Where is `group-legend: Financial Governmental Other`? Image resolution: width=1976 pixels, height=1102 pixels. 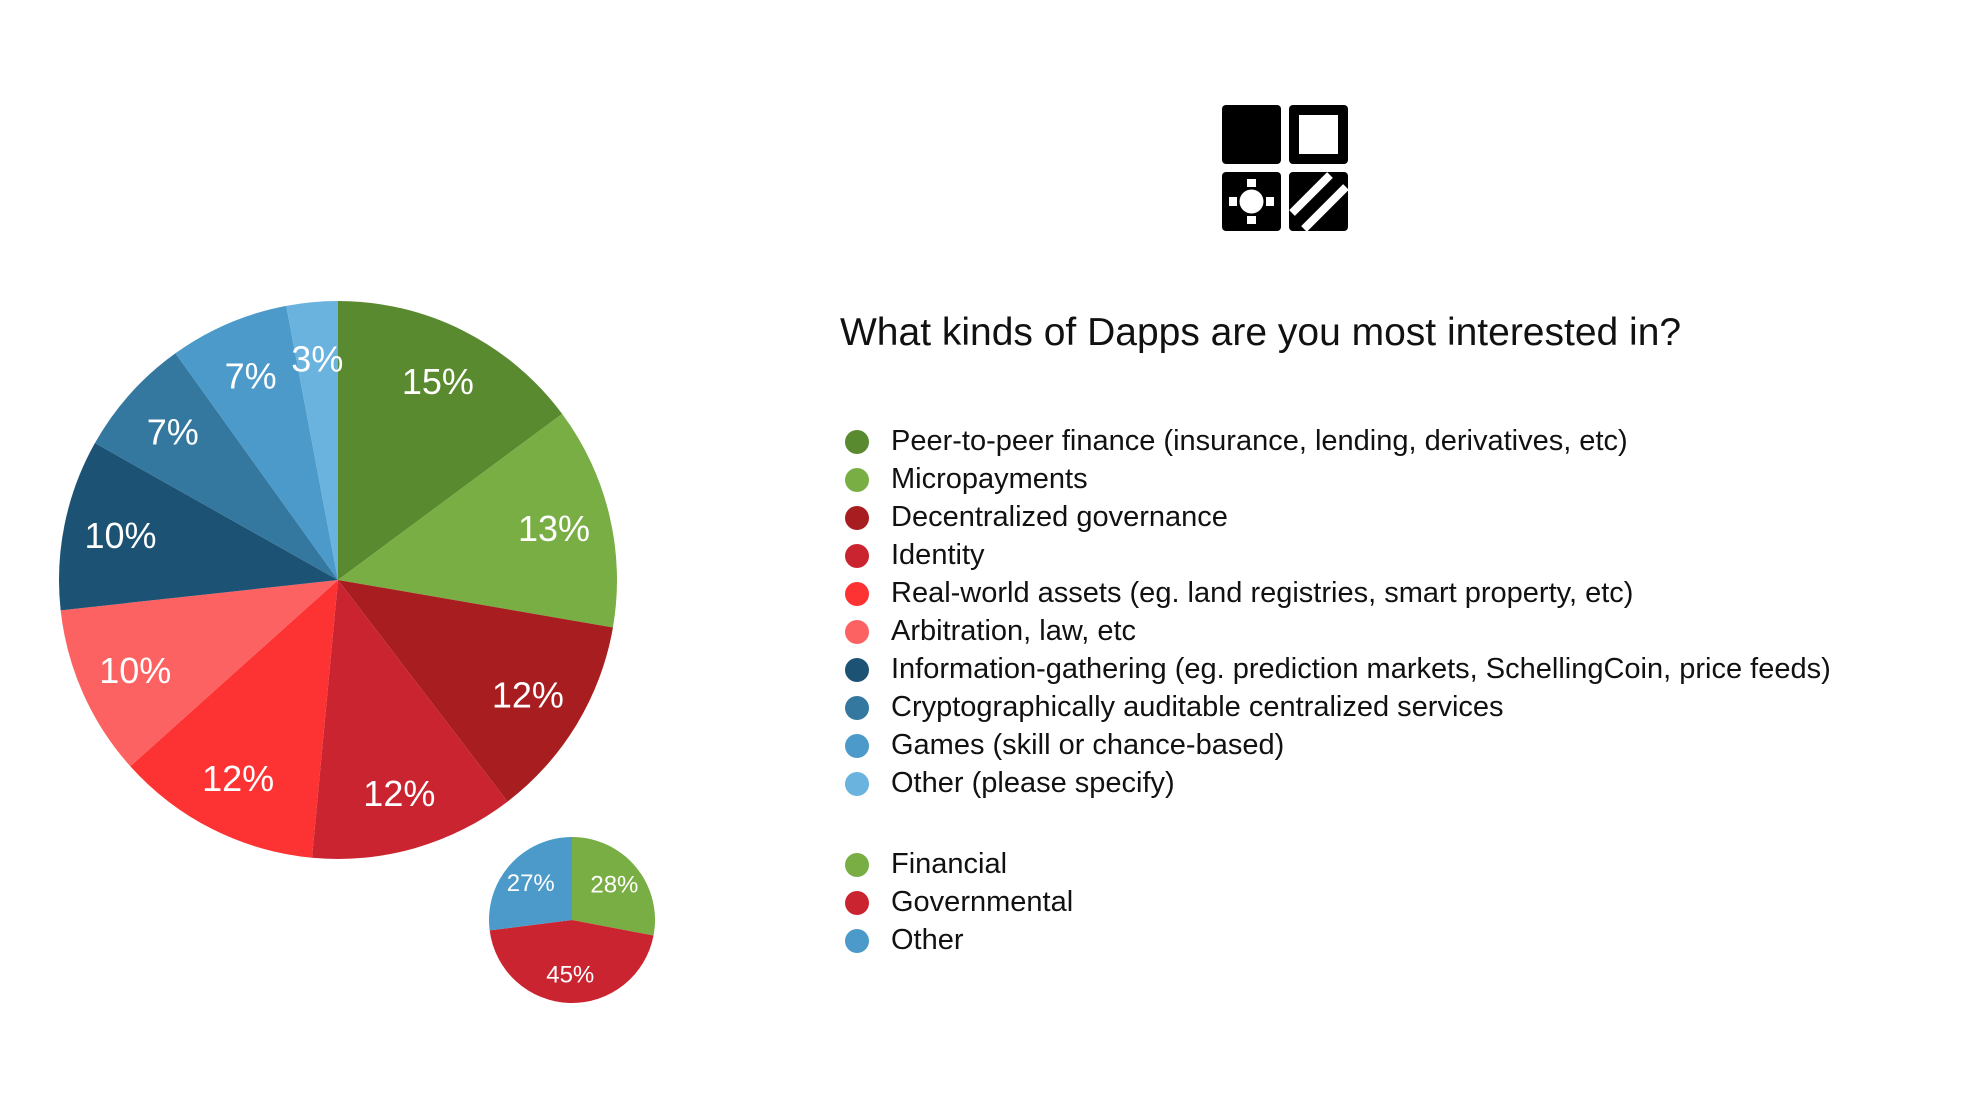 group-legend: Financial Governmental Other is located at coordinates (959, 902).